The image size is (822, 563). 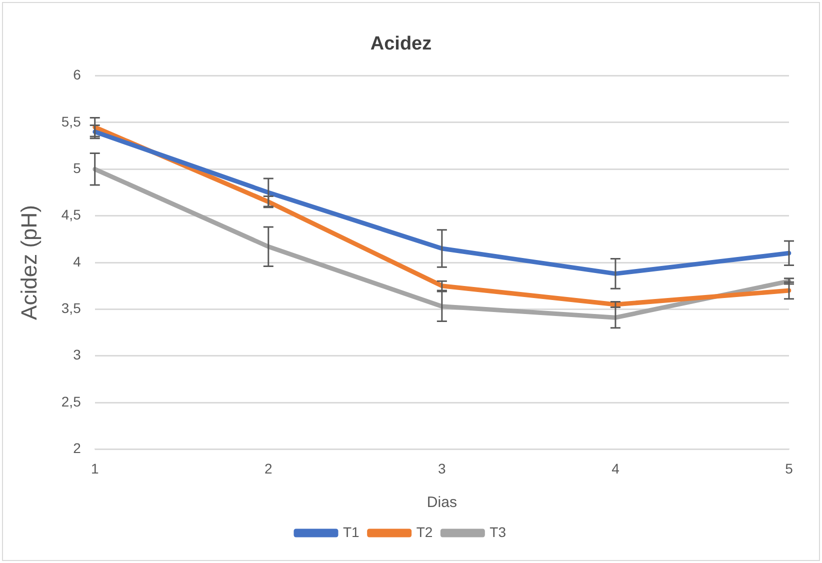 I want to click on y-axis-title: Acidez (pH), so click(x=29, y=262).